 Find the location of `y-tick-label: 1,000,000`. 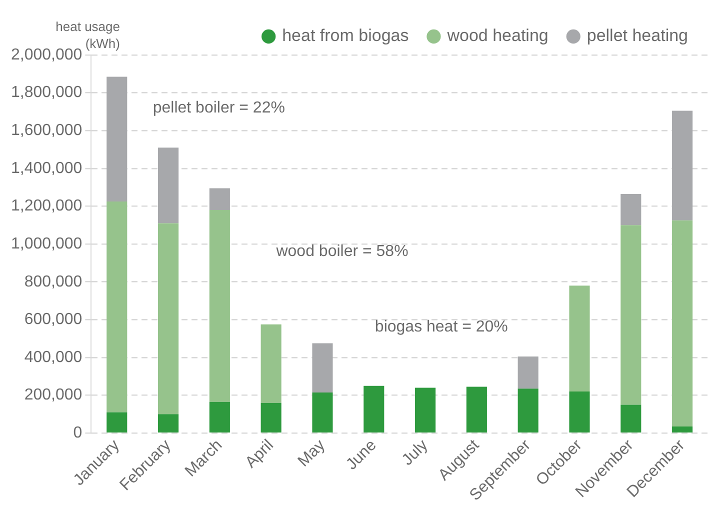

y-tick-label: 1,000,000 is located at coordinates (46, 243).